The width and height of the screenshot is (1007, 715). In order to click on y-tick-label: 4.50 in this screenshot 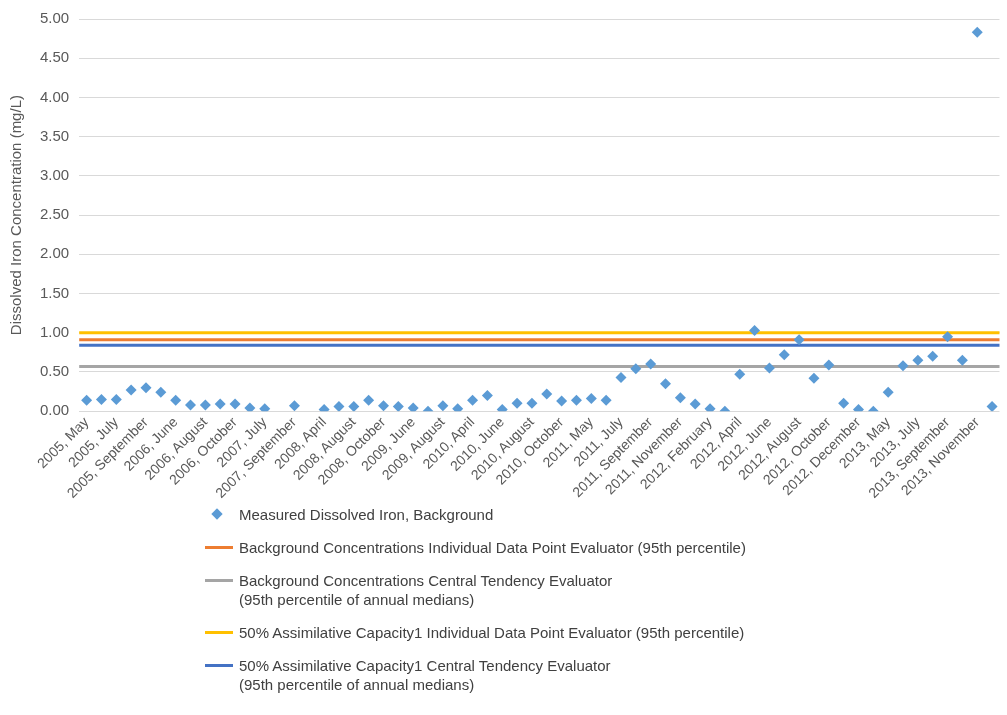, I will do `click(54, 57)`.